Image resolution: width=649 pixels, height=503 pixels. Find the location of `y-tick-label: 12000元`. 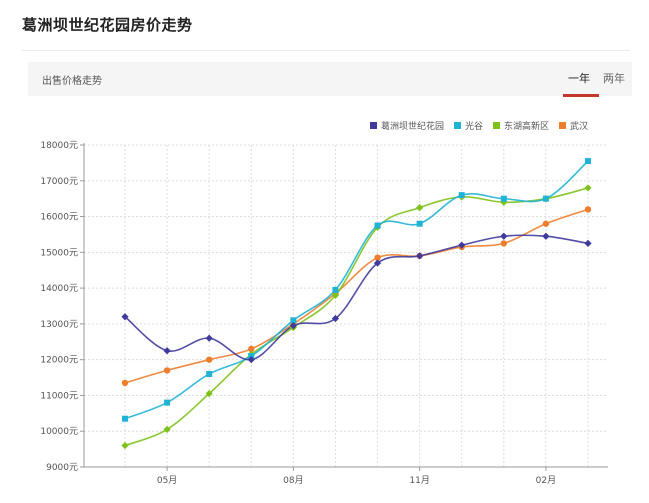

y-tick-label: 12000元 is located at coordinates (59, 361).